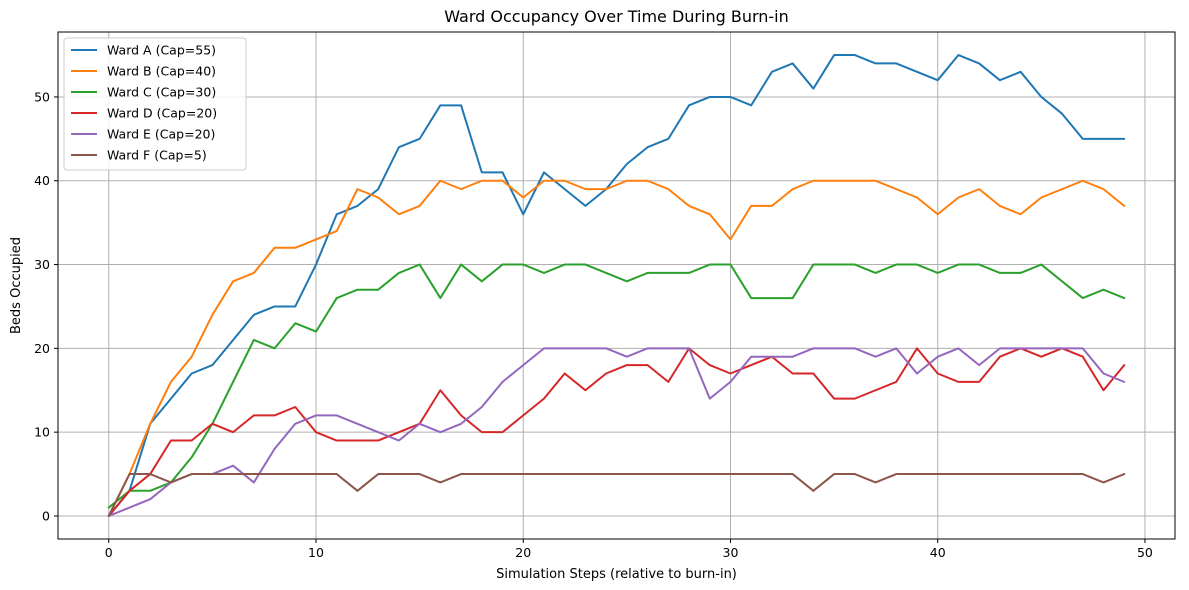  What do you see at coordinates (731, 552) in the screenshot?
I see `x-tick-label: 30` at bounding box center [731, 552].